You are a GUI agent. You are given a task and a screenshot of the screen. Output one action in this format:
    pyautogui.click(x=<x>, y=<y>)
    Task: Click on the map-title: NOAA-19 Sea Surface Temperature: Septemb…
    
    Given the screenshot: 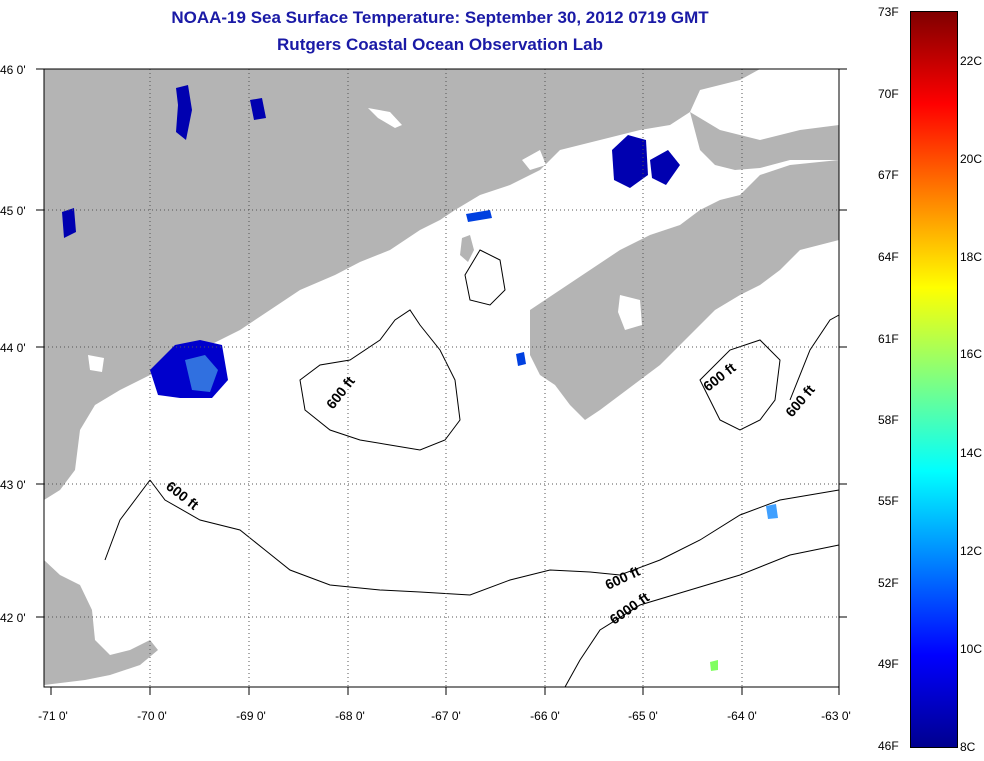 What is the action you would take?
    pyautogui.click(x=440, y=17)
    